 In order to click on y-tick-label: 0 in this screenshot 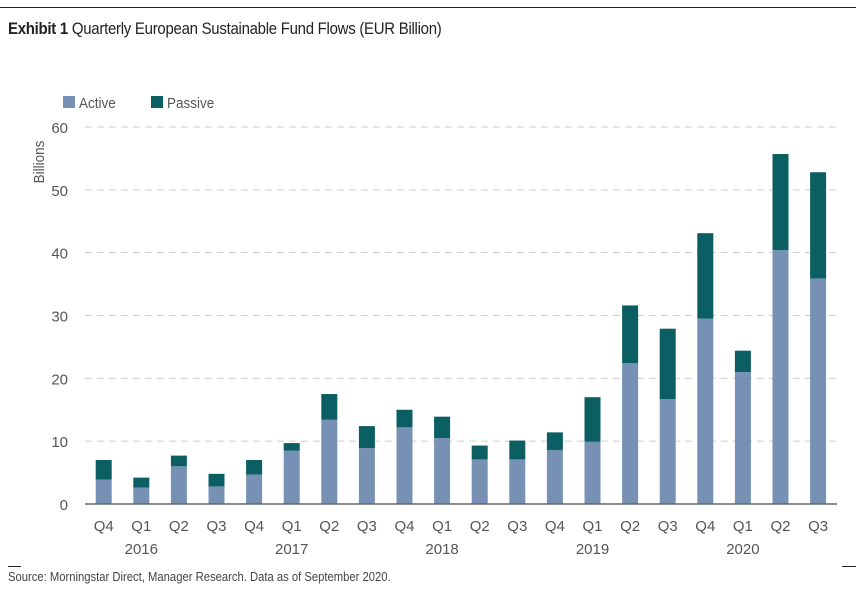, I will do `click(64, 505)`.